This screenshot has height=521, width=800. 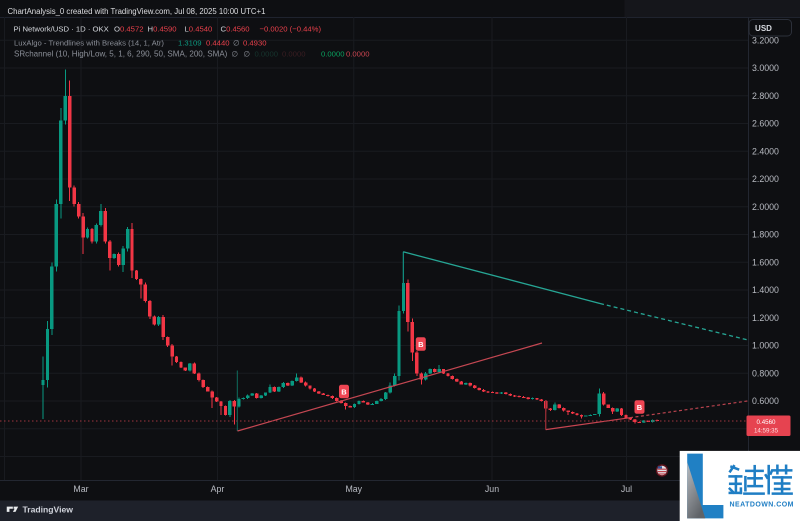 I want to click on svg-text: Mar, so click(x=80, y=489).